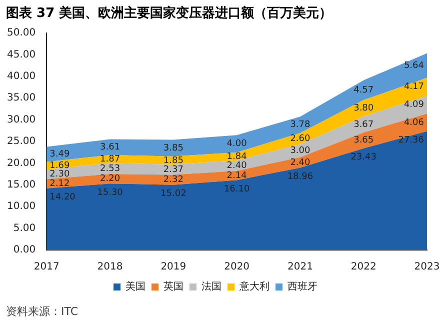 This screenshot has height=328, width=445. What do you see at coordinates (21, 184) in the screenshot?
I see `y-tick-label: 15.00` at bounding box center [21, 184].